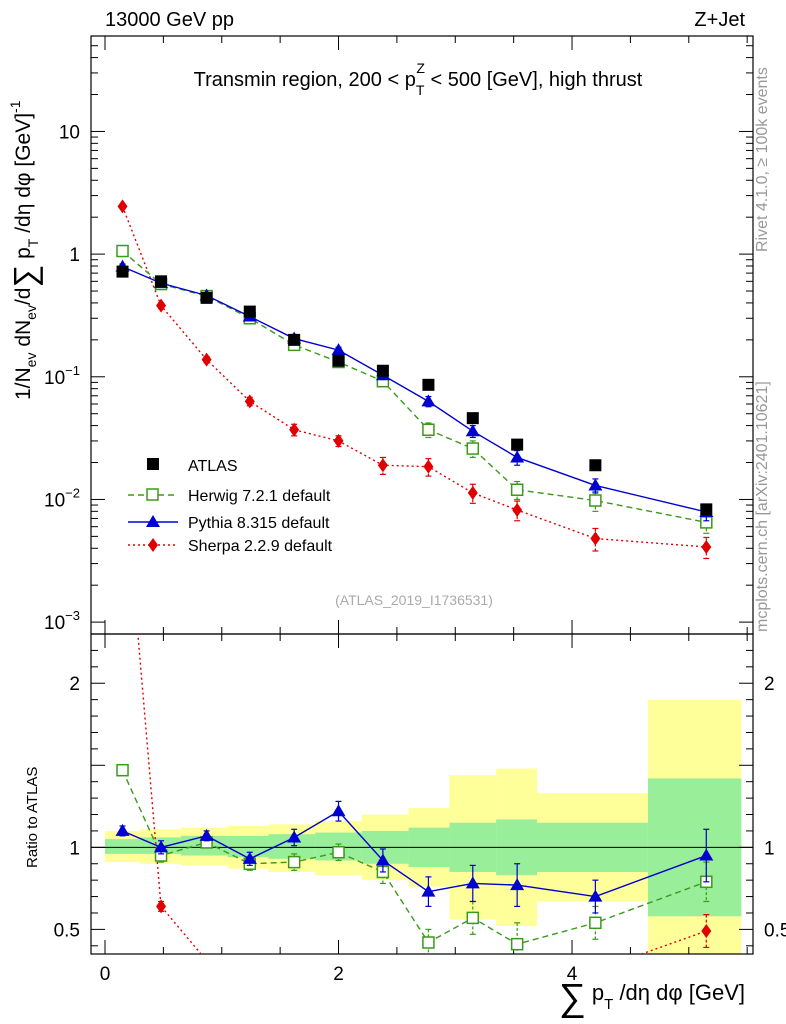  Describe the element at coordinates (213, 466) in the screenshot. I see `legend-atlas: ATLAS` at that location.